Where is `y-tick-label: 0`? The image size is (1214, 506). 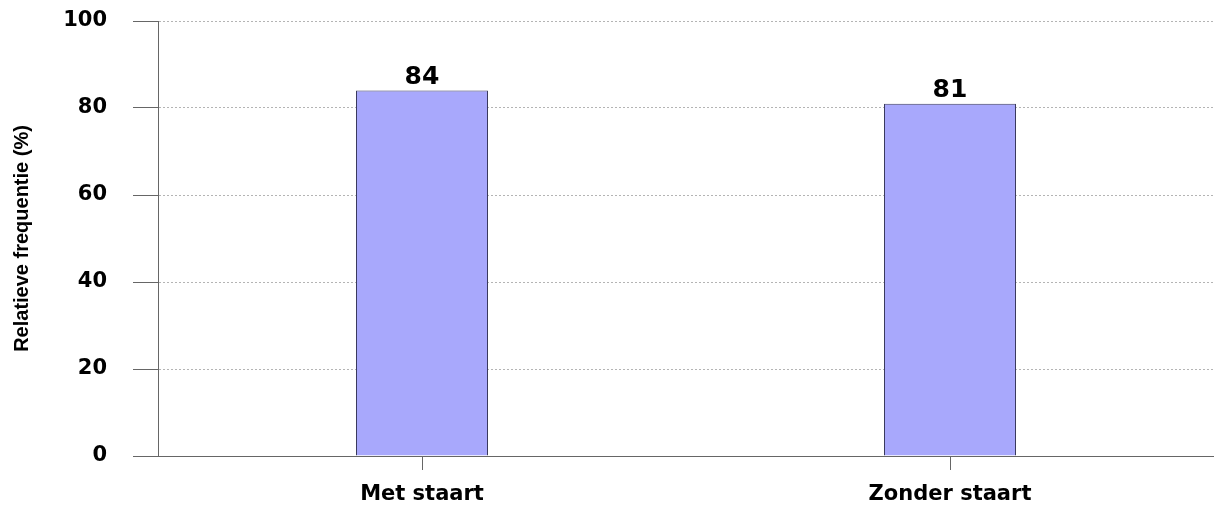
y-tick-label: 0 is located at coordinates (99, 454).